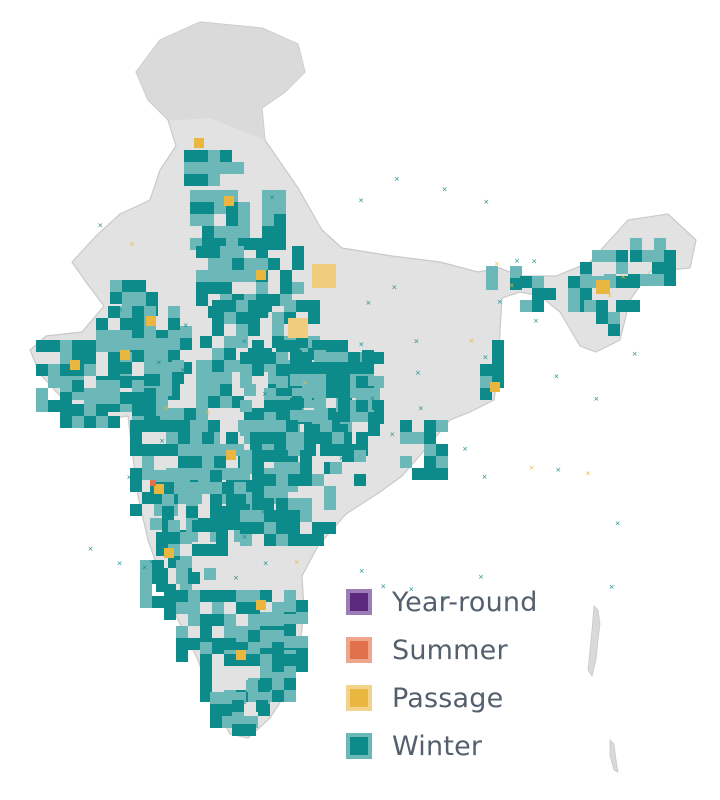 The image size is (720, 800). What do you see at coordinates (466, 602) in the screenshot?
I see `legend-item-year-round: Year-round` at bounding box center [466, 602].